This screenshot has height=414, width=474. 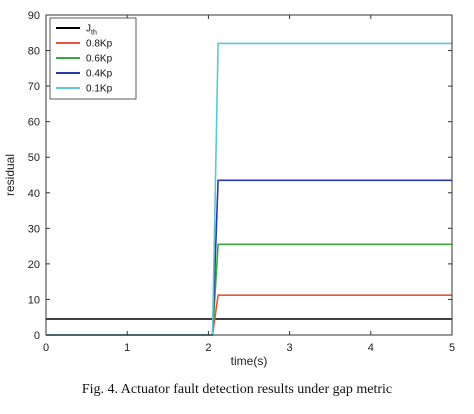 I want to click on legend-label-2: 0.6Kp, so click(x=99, y=59).